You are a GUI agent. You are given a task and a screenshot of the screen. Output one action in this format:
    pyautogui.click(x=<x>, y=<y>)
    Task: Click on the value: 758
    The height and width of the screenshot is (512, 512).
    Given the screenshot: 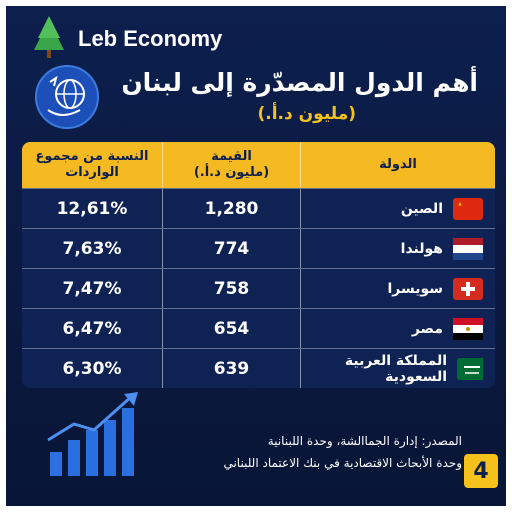 What is the action you would take?
    pyautogui.click(x=231, y=288)
    